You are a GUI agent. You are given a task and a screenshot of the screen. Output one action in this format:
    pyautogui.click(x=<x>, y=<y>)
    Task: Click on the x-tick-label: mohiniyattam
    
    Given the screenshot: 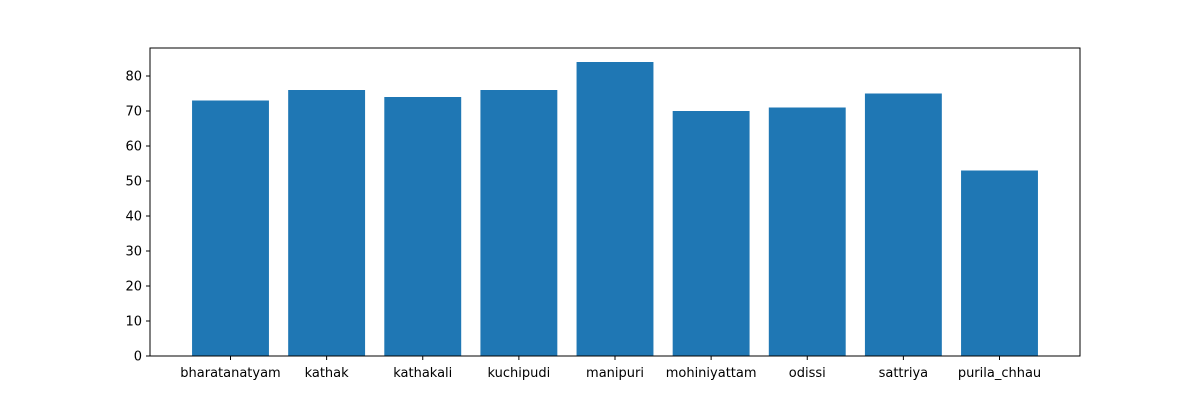 What is the action you would take?
    pyautogui.click(x=711, y=373)
    